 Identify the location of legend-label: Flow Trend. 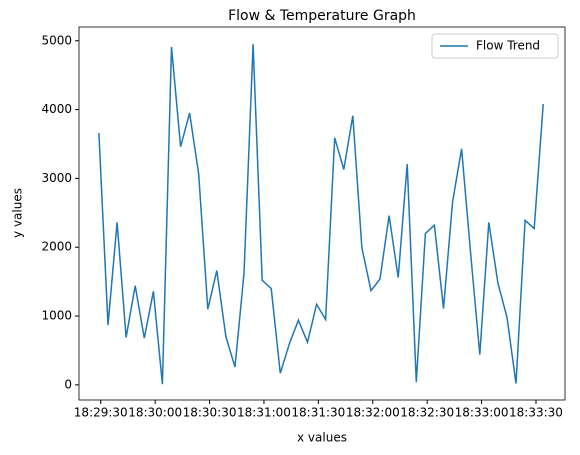
(508, 46).